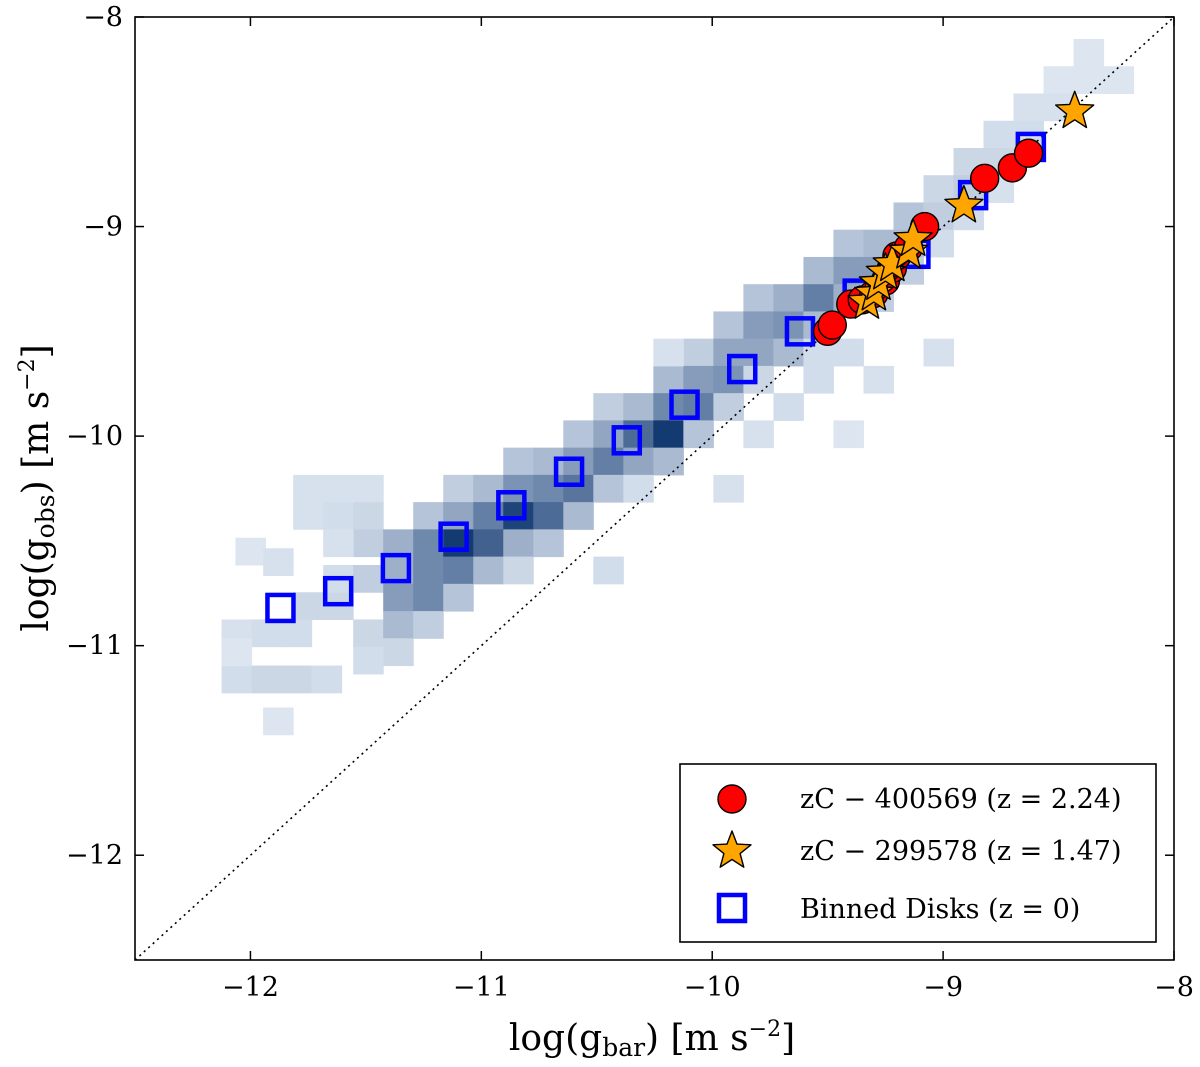  Describe the element at coordinates (652, 1039) in the screenshot. I see `x-axis-label: log(gbar) [m s−2]` at that location.